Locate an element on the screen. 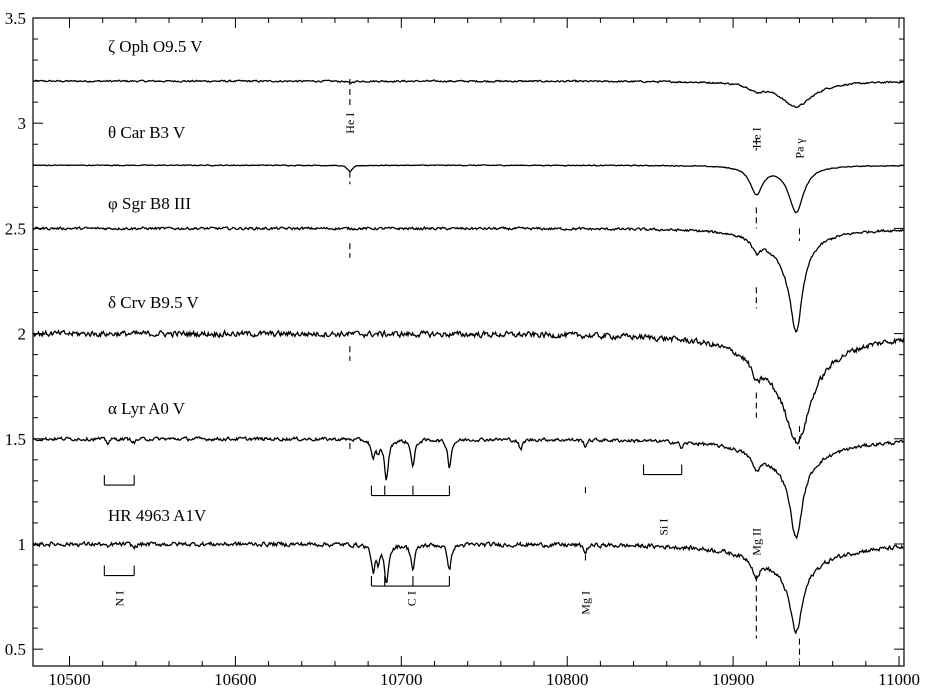  x-tick-label-10500: 10500 is located at coordinates (69, 679).